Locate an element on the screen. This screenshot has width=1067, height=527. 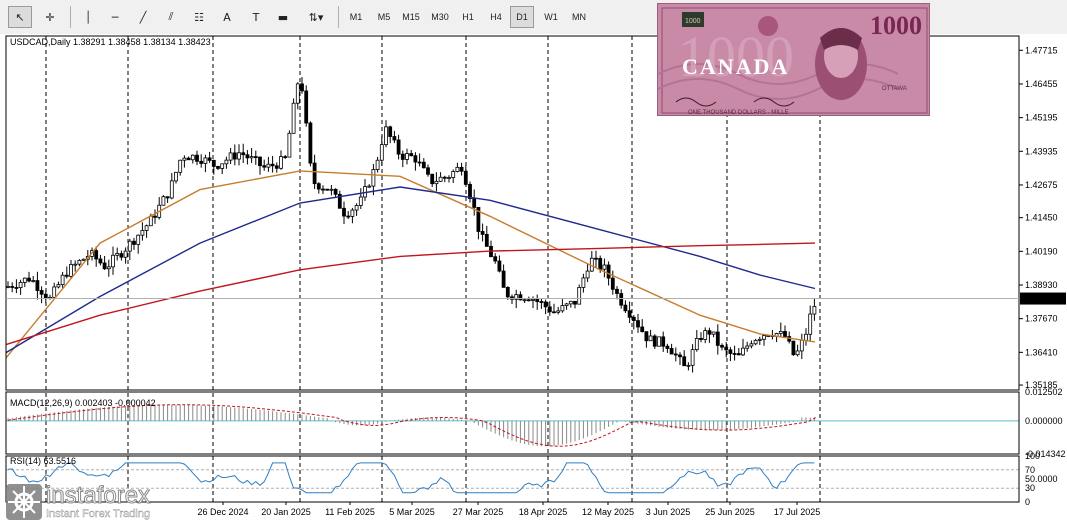
price-tick-label: 1.47715 is located at coordinates (1041, 50).